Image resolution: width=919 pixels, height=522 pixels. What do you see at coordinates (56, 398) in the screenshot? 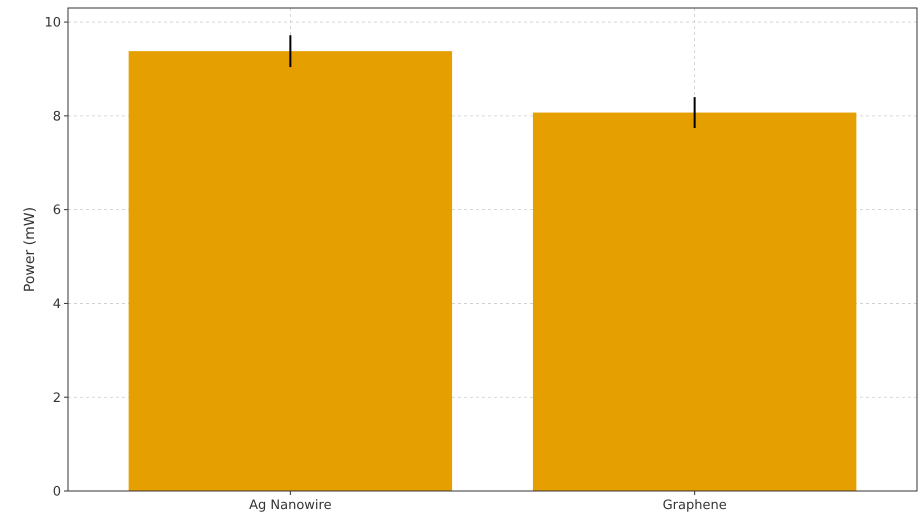
I see `y-tick-label: 2` at bounding box center [56, 398].